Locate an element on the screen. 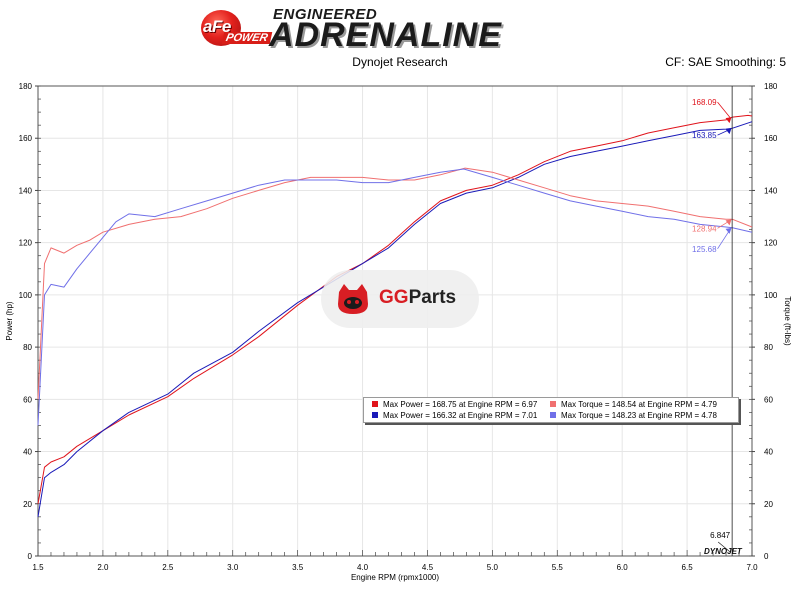 This screenshot has width=800, height=600. afe-power-logo: aFe POWER is located at coordinates (233, 28).